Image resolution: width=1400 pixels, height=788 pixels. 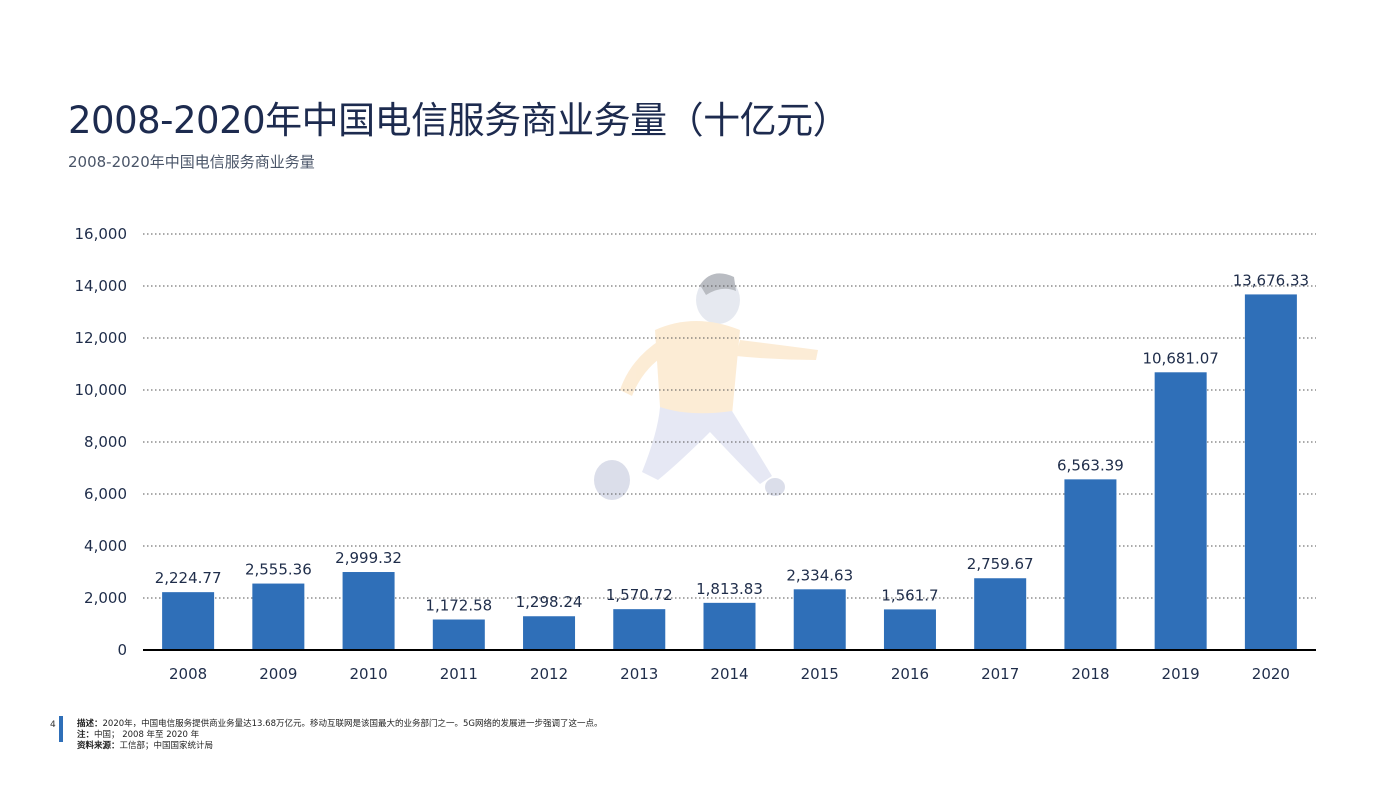 What do you see at coordinates (101, 286) in the screenshot?
I see `y-tick-label: 14,000` at bounding box center [101, 286].